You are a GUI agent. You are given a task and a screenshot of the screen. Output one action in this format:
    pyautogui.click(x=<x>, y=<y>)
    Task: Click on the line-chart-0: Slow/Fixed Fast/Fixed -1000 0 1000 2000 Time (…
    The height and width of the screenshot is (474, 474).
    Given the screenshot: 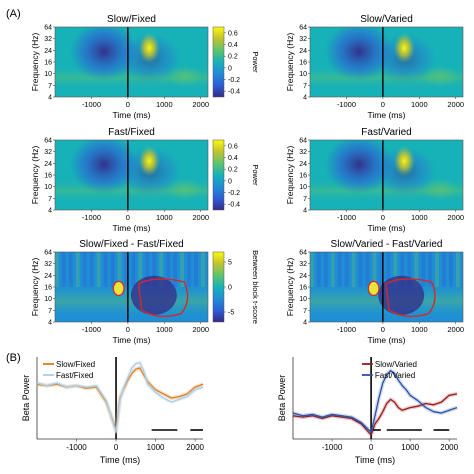 What is the action you would take?
    pyautogui.click(x=113, y=411)
    